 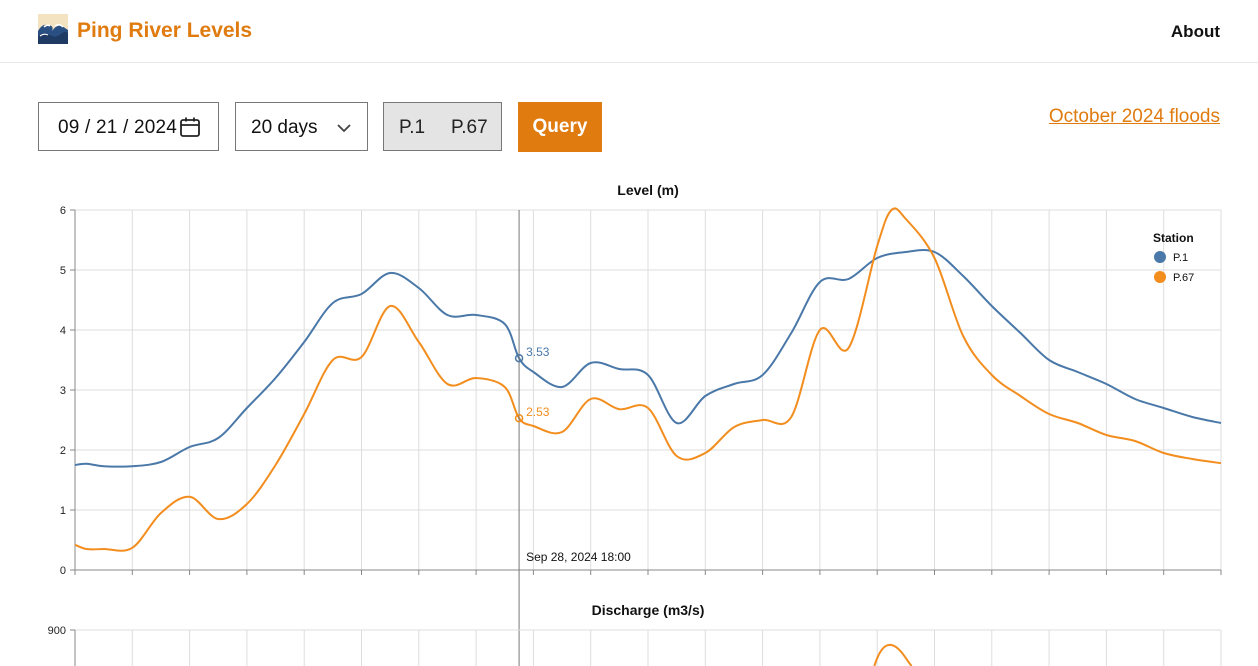 What do you see at coordinates (578, 557) in the screenshot?
I see `cursor-date-label: Sep 28, 2024 18:00` at bounding box center [578, 557].